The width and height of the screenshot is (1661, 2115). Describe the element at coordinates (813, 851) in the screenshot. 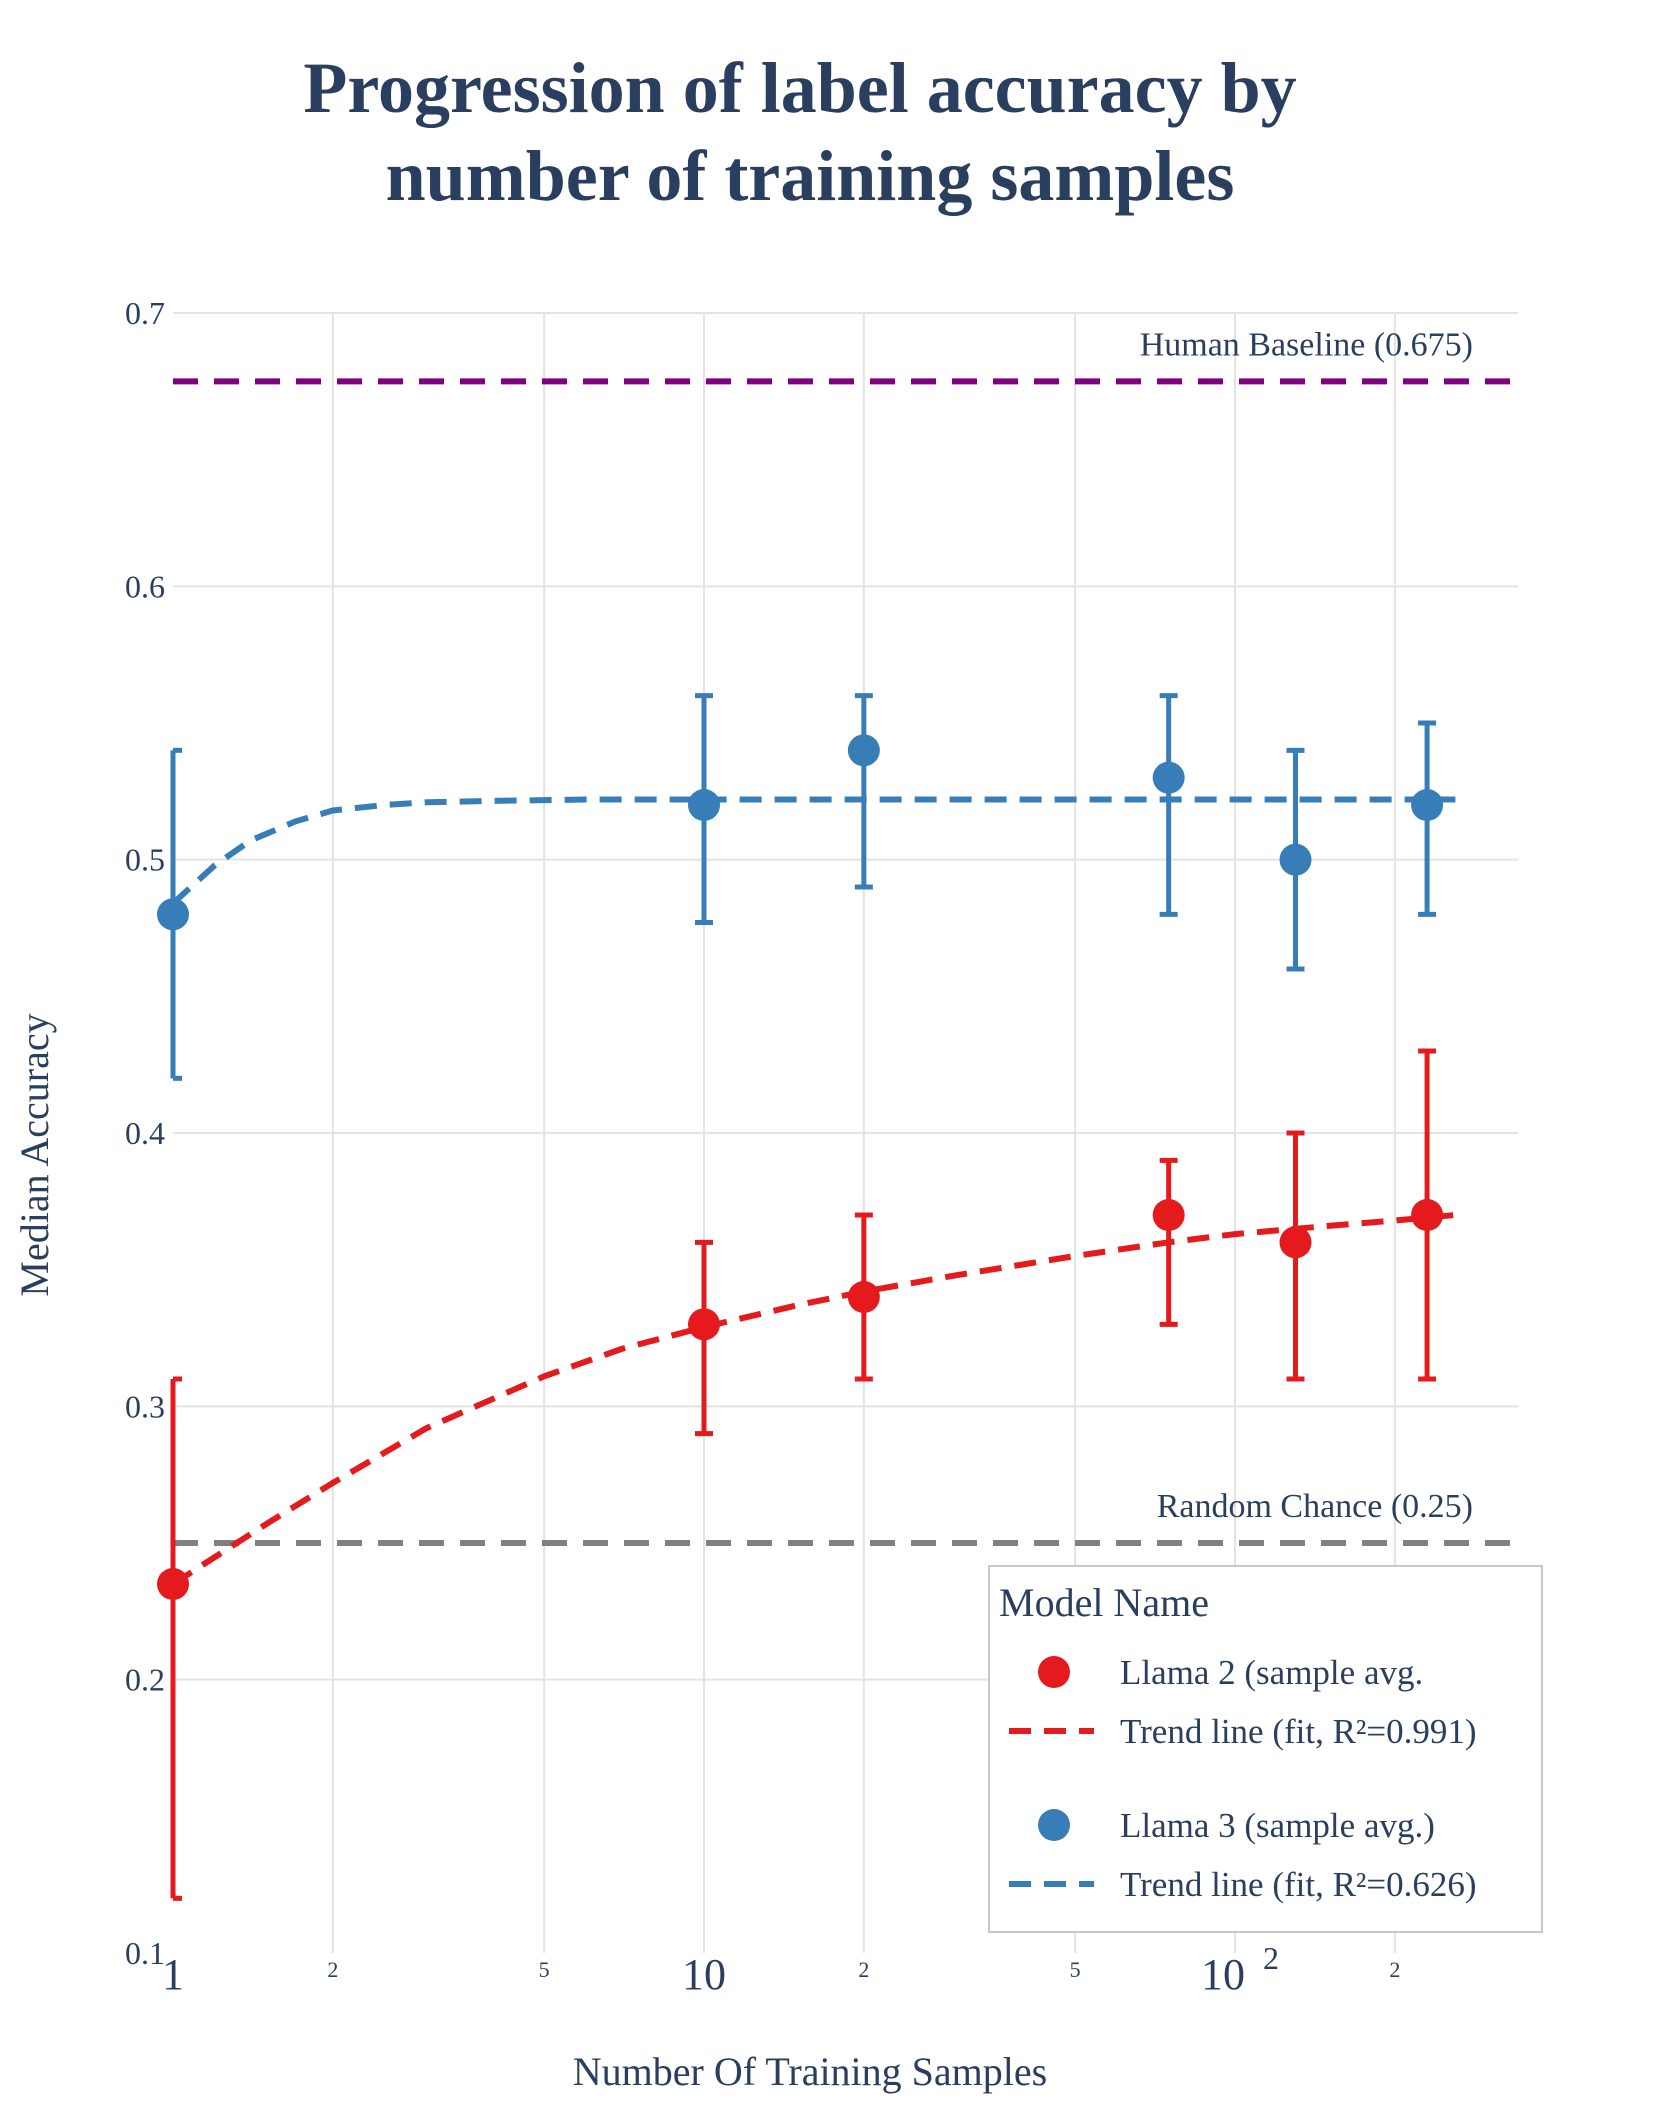

I see `trend-line-llama3` at that location.